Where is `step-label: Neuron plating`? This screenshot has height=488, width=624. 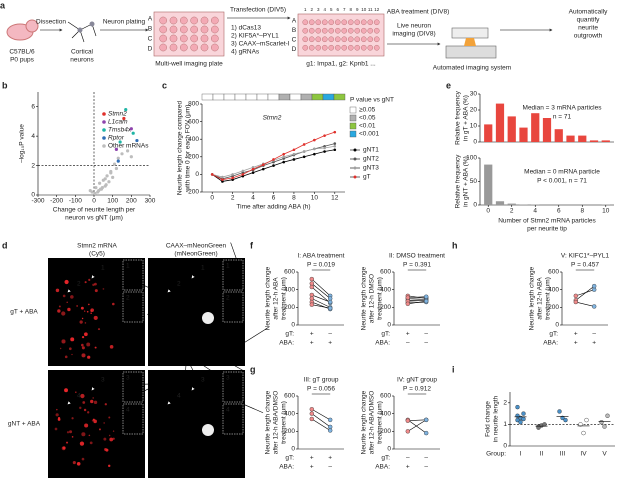 step-label: Neuron plating is located at coordinates (124, 22).